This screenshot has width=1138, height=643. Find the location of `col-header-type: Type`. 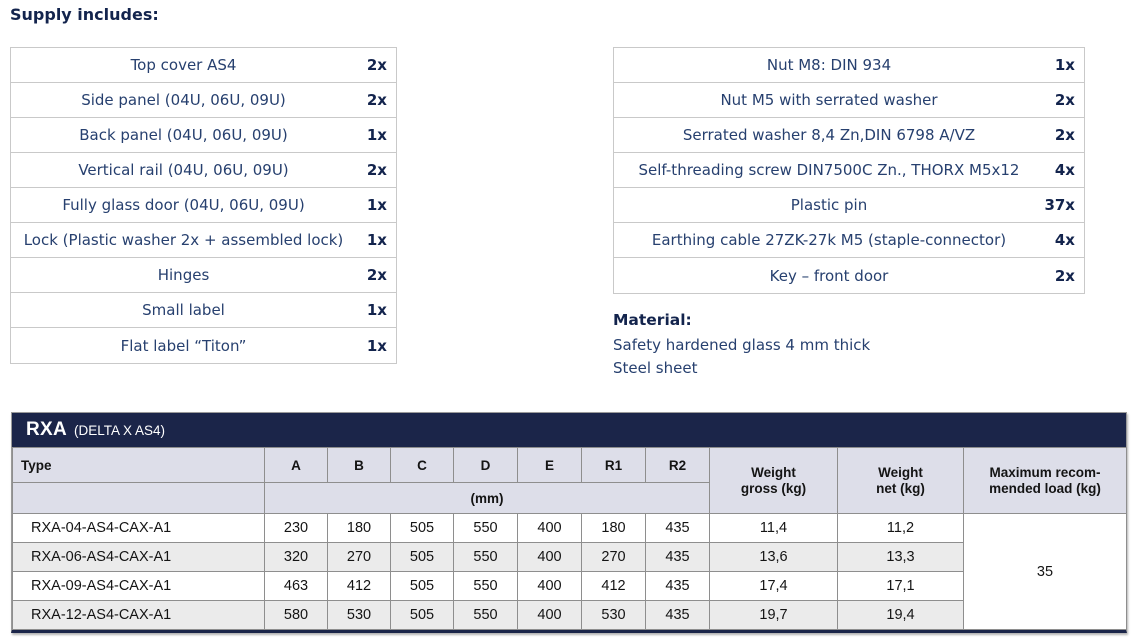

col-header-type: Type is located at coordinates (138, 465).